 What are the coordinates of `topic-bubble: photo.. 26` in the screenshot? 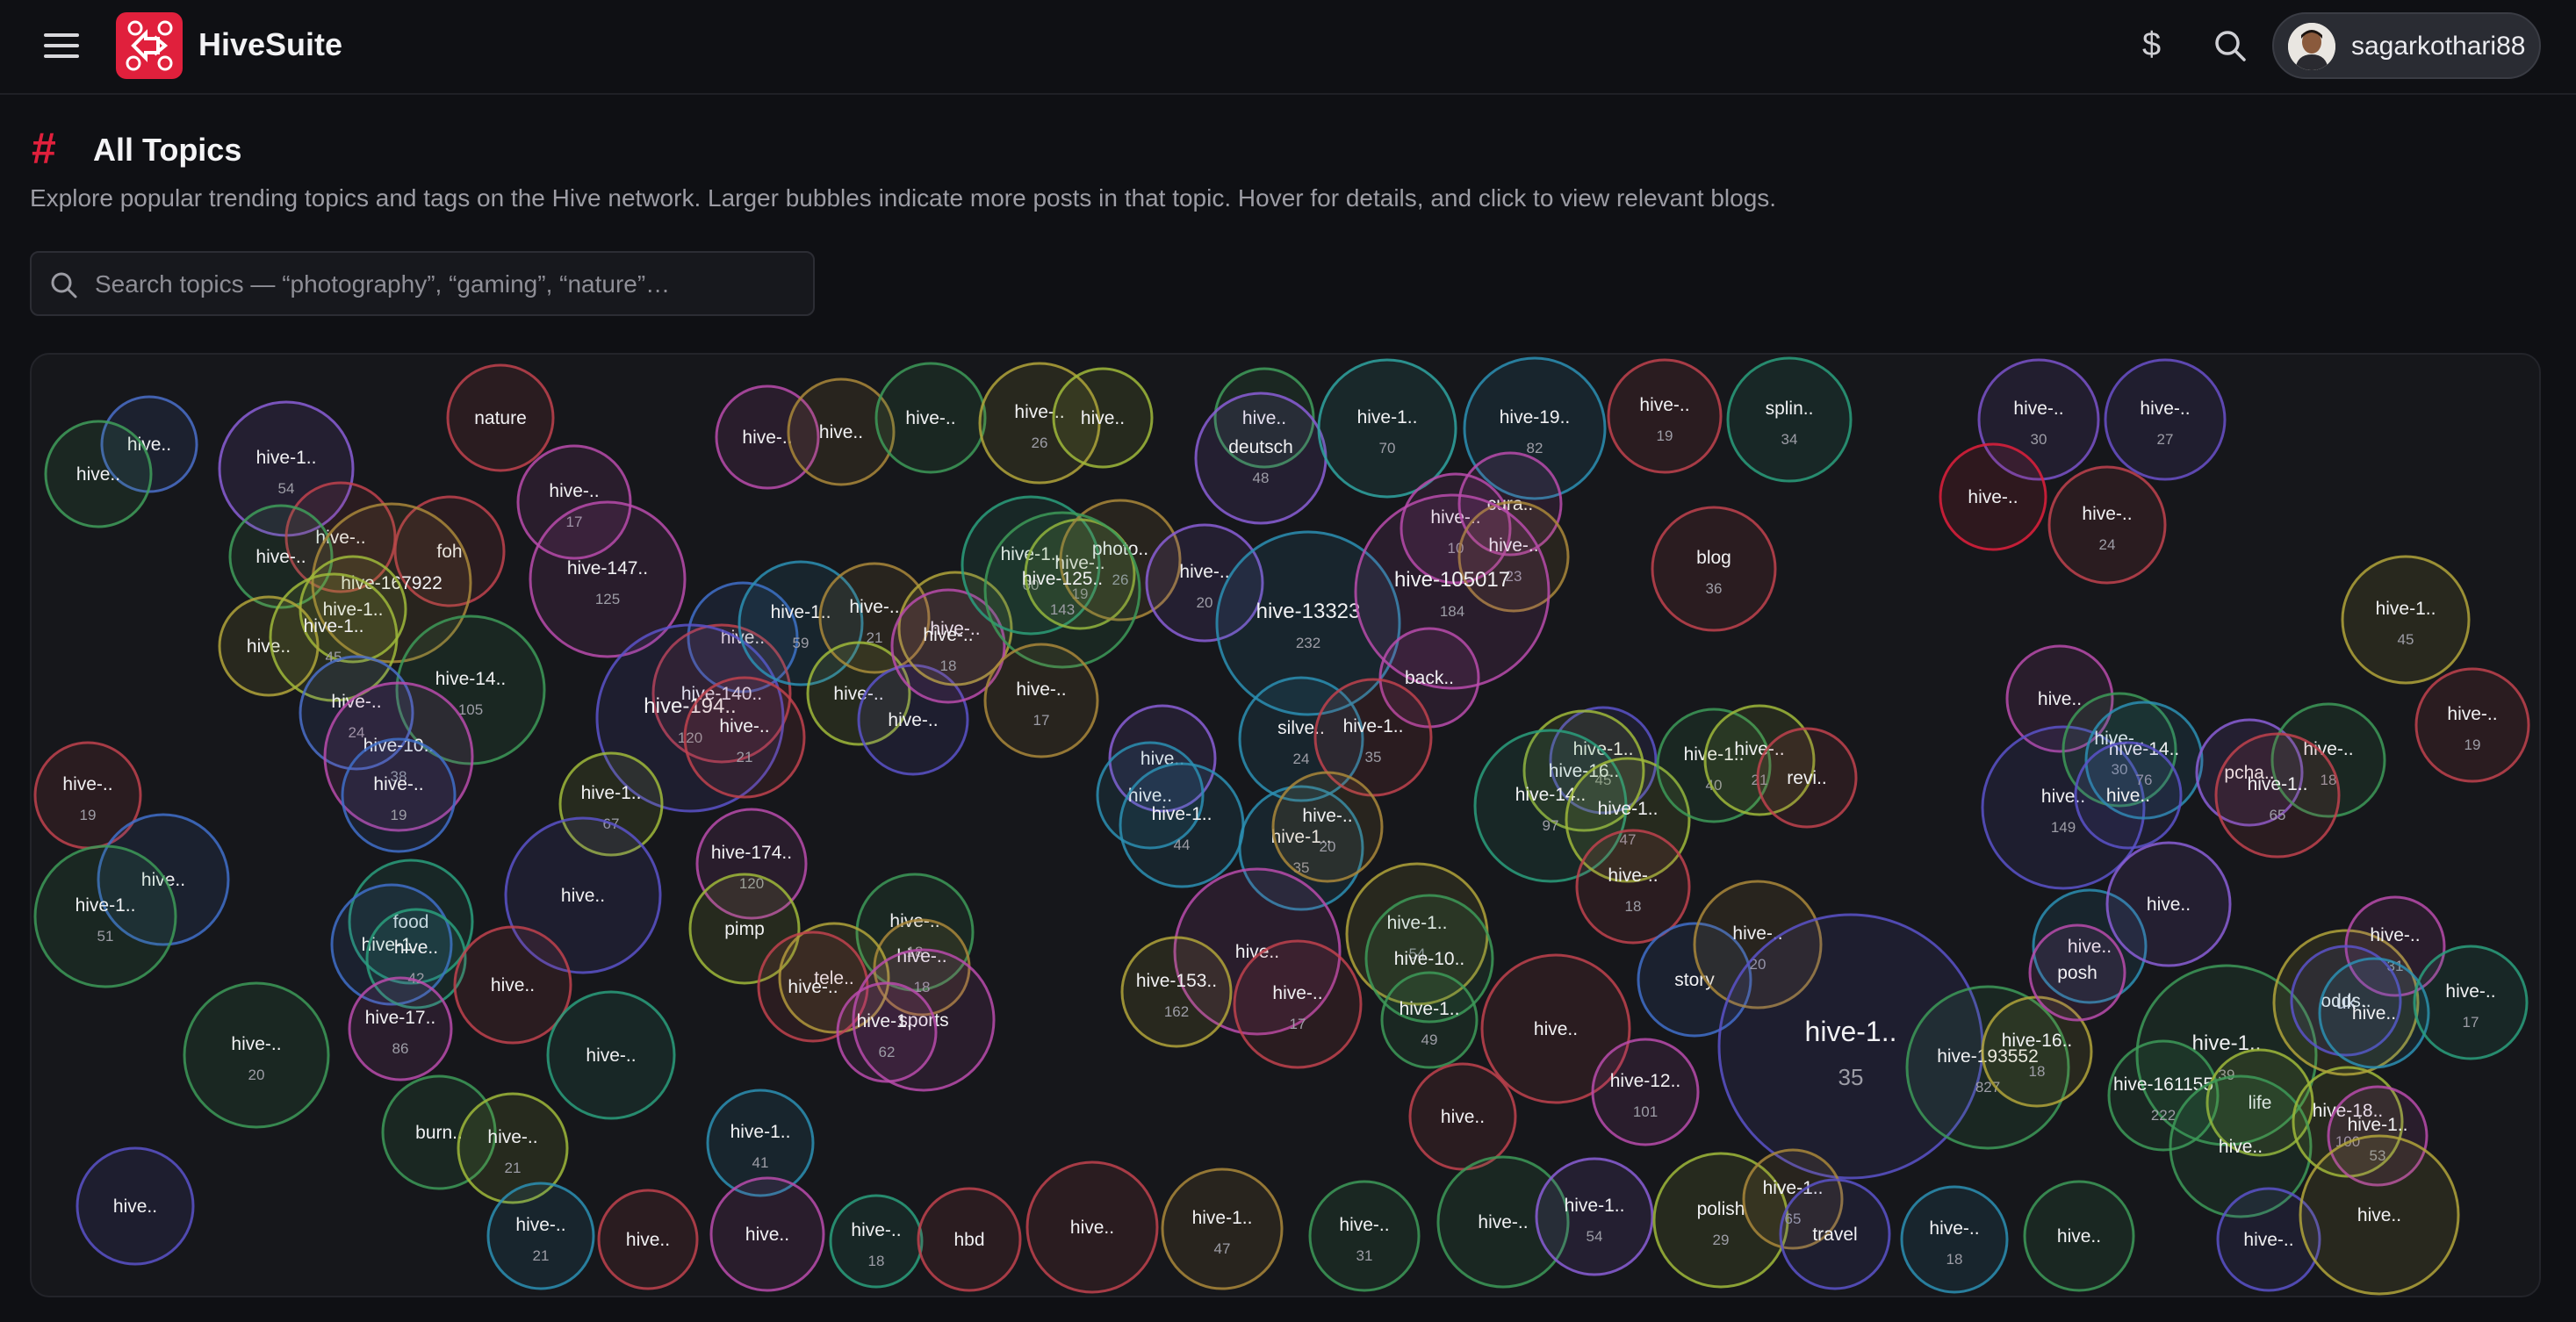 It's located at (1120, 560).